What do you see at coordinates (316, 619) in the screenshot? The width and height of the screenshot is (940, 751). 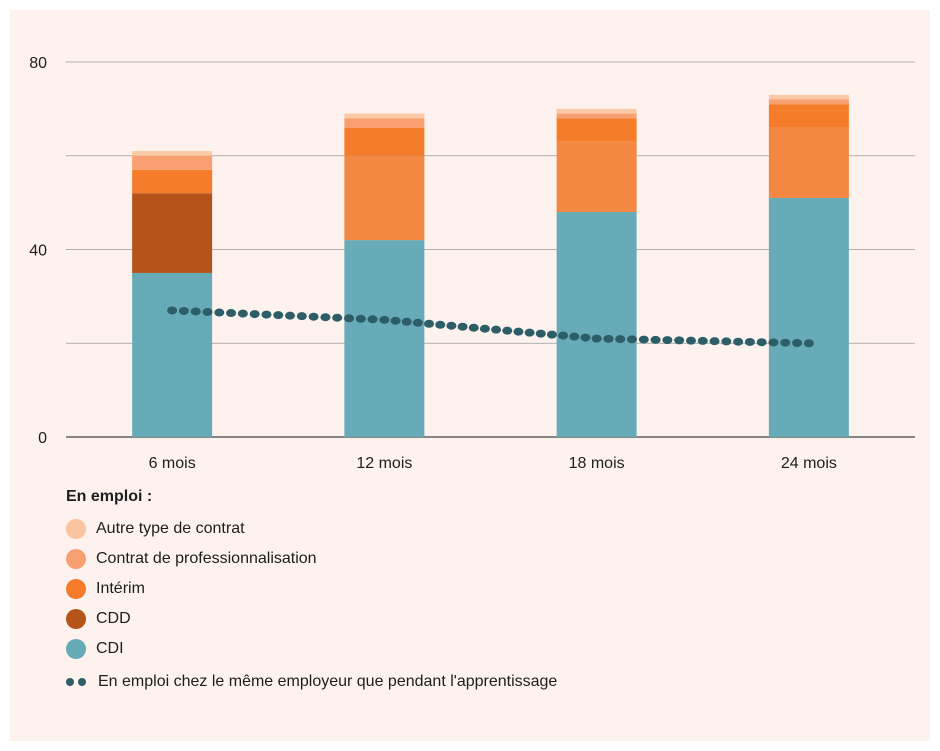 I see `legend-item: CDD` at bounding box center [316, 619].